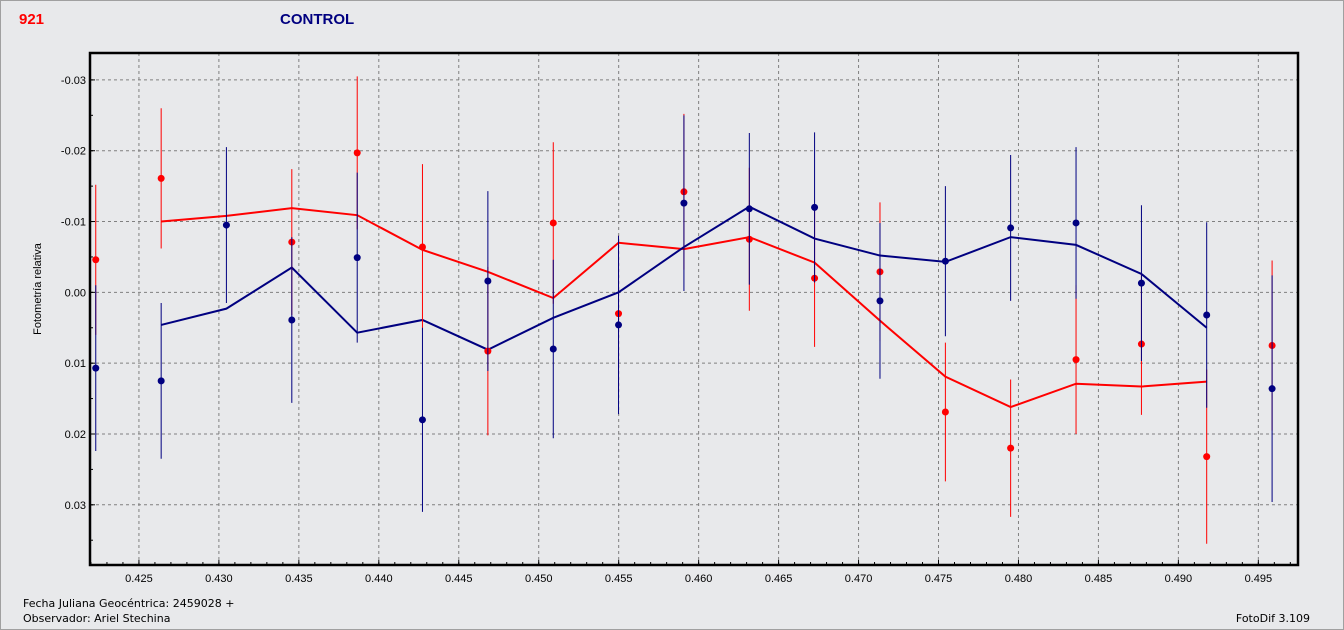 The height and width of the screenshot is (630, 1344). Describe the element at coordinates (459, 579) in the screenshot. I see `x-tick-label: 0.445` at that location.